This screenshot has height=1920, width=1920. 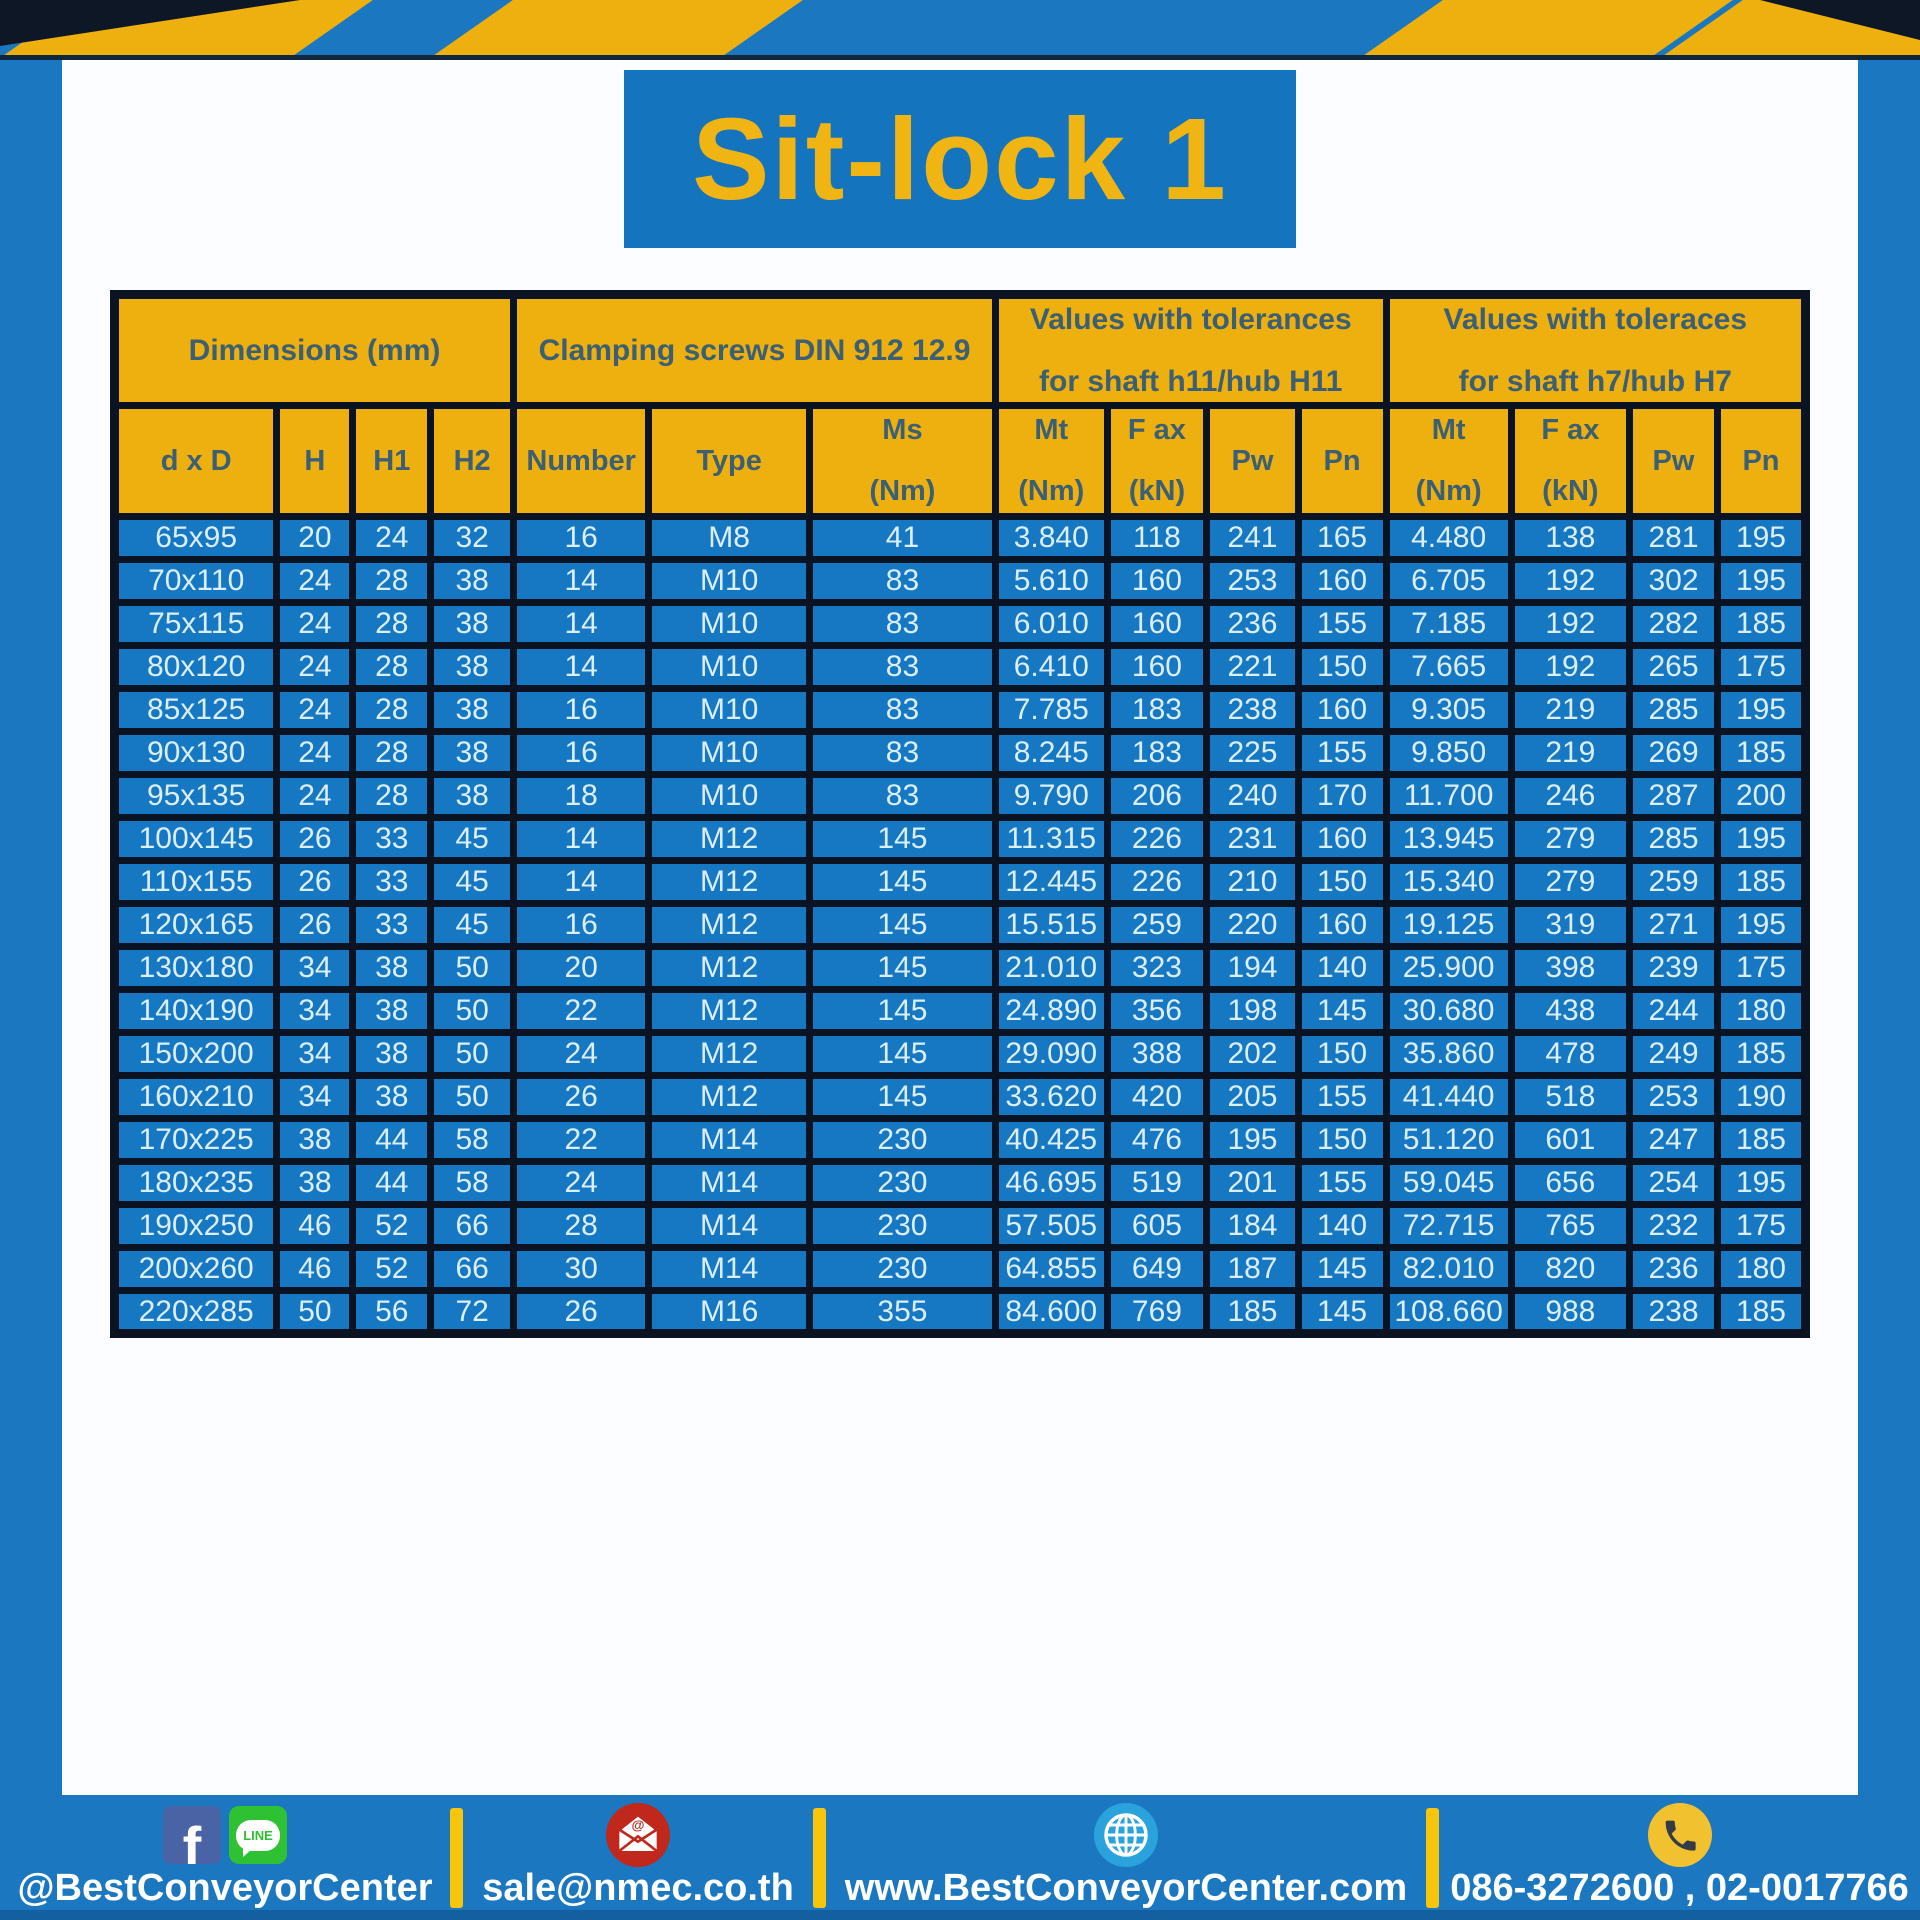 What do you see at coordinates (638, 1835) in the screenshot?
I see `mail-icon: @` at bounding box center [638, 1835].